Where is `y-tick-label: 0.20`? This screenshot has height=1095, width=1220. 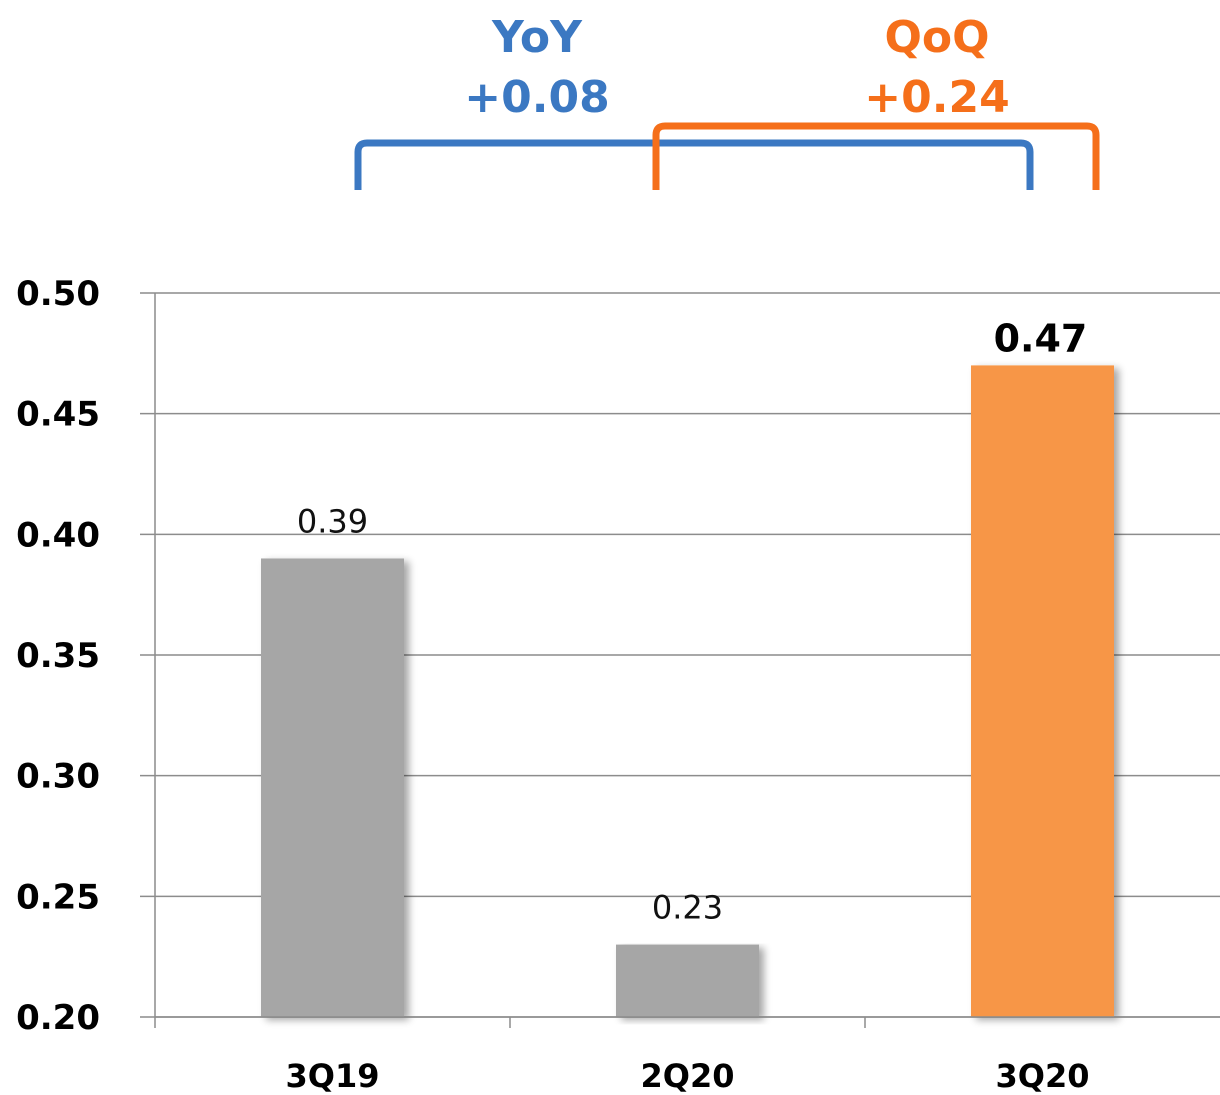 y-tick-label: 0.20 is located at coordinates (58, 1018).